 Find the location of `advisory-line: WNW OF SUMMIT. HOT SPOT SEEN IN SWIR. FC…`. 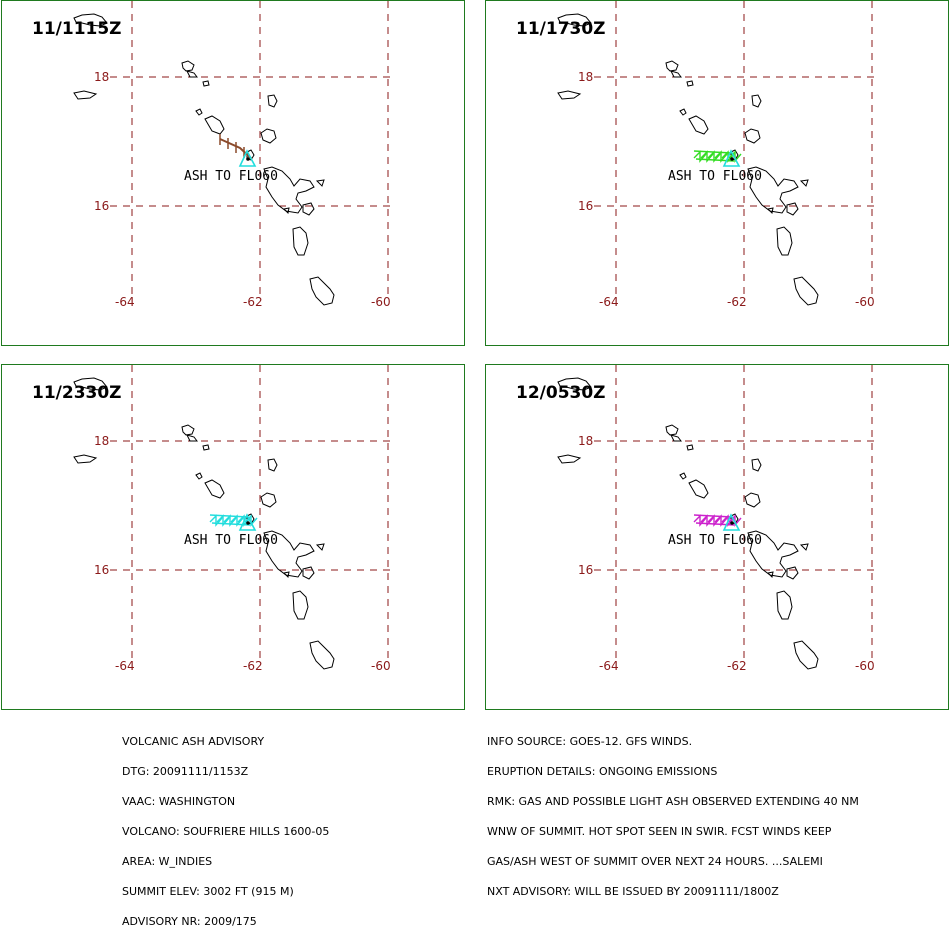

advisory-line: WNW OF SUMMIT. HOT SPOT SEEN IN SWIR. FC… is located at coordinates (659, 831).